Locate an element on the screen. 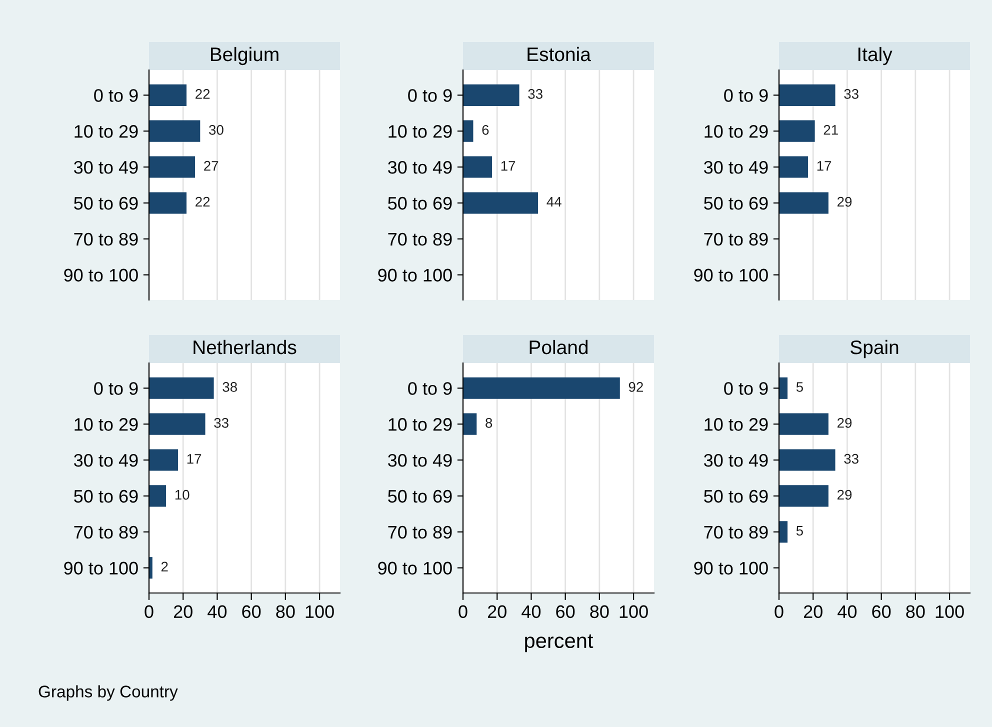 The width and height of the screenshot is (992, 727). data-label: 38 is located at coordinates (229, 387).